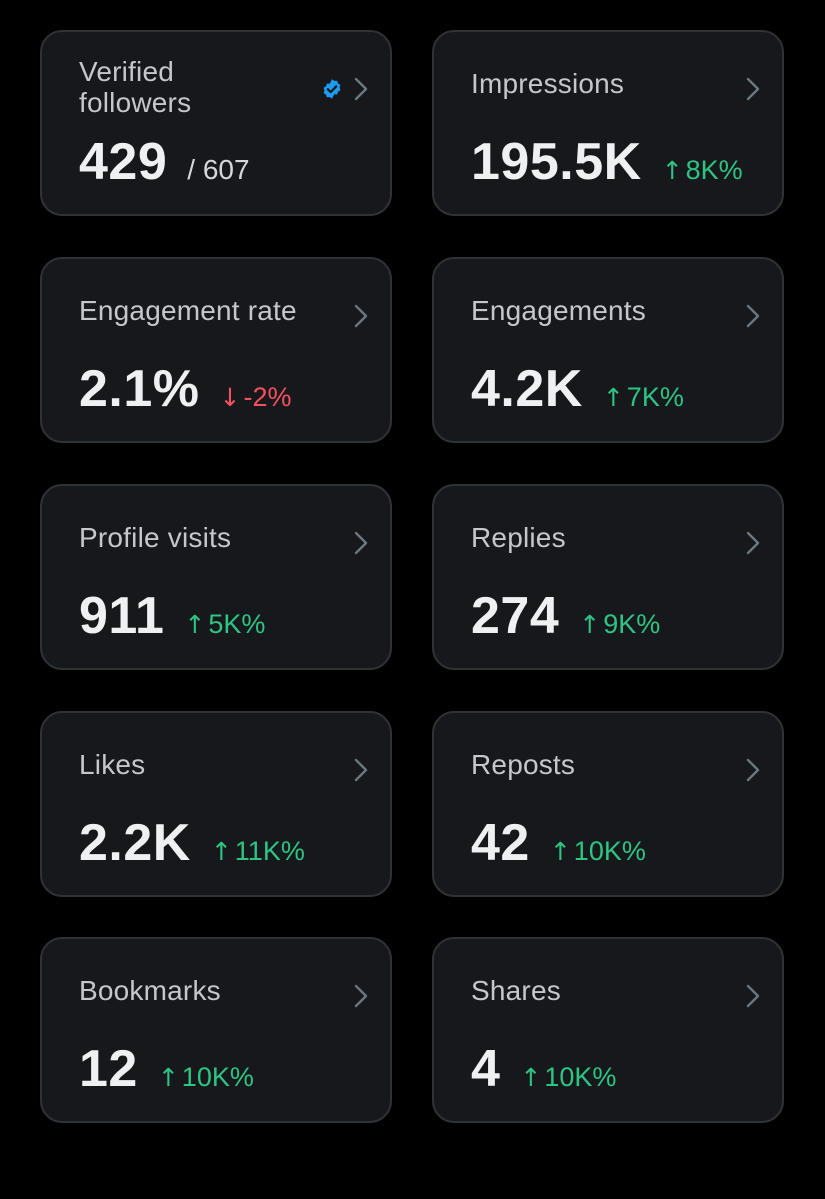 This screenshot has width=825, height=1199. I want to click on metric-value: 4, so click(486, 1069).